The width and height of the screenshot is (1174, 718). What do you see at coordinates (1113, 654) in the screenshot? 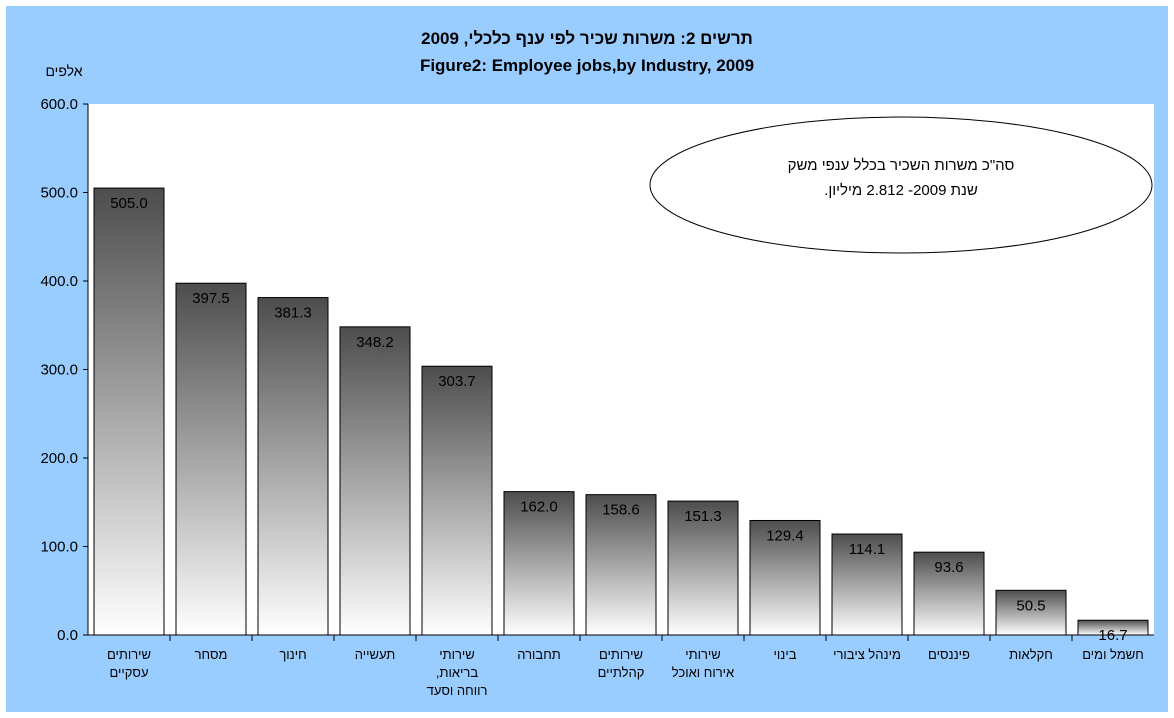
I see `x-tick-label: חשמל ומים` at bounding box center [1113, 654].